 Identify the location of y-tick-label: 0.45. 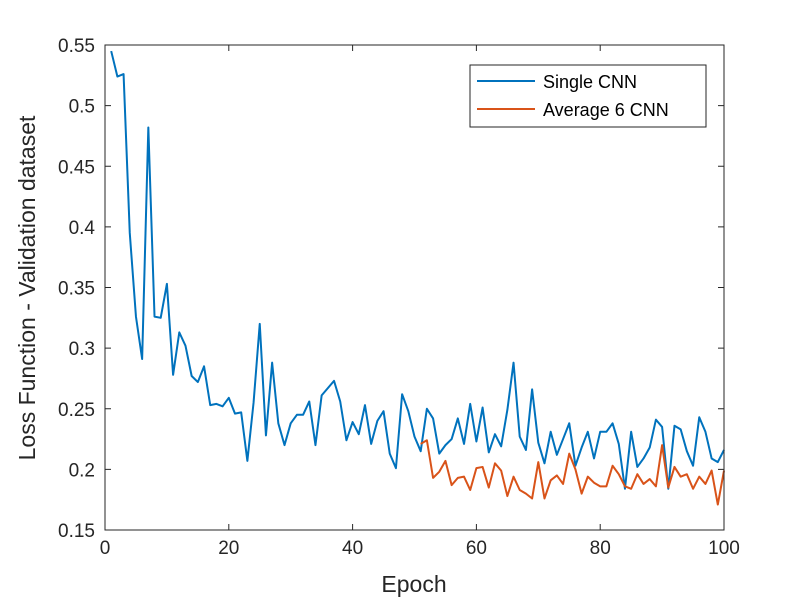
(76, 167).